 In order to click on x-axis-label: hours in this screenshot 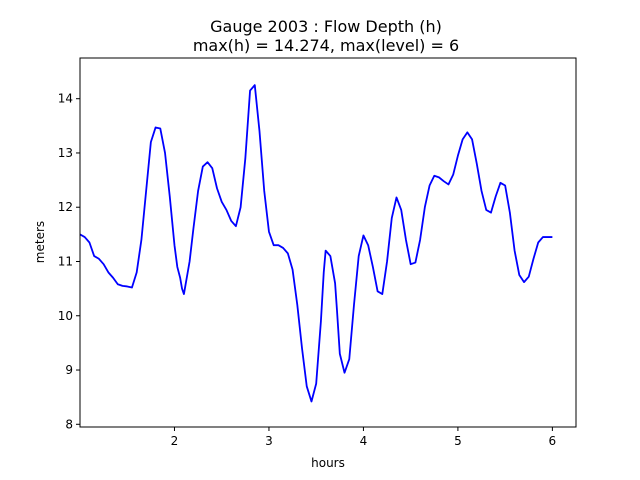, I will do `click(328, 463)`.